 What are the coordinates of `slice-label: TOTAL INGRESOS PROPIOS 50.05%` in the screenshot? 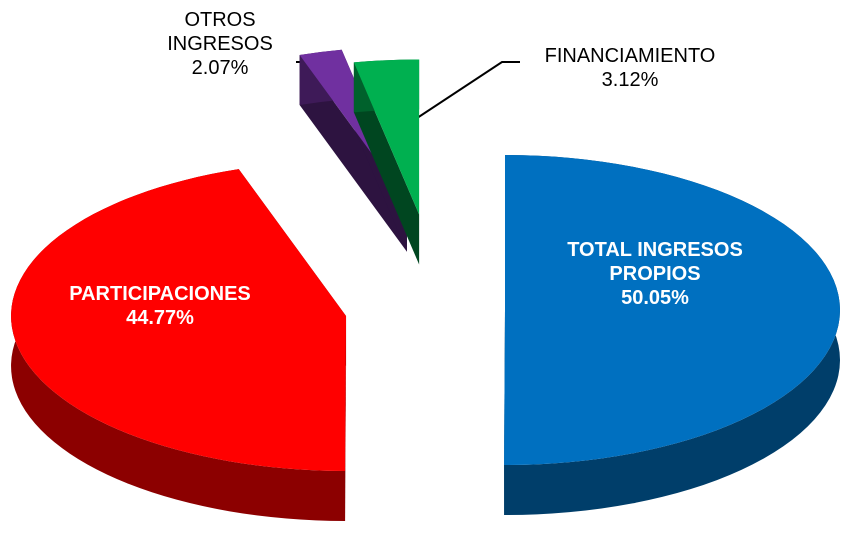 It's located at (655, 274).